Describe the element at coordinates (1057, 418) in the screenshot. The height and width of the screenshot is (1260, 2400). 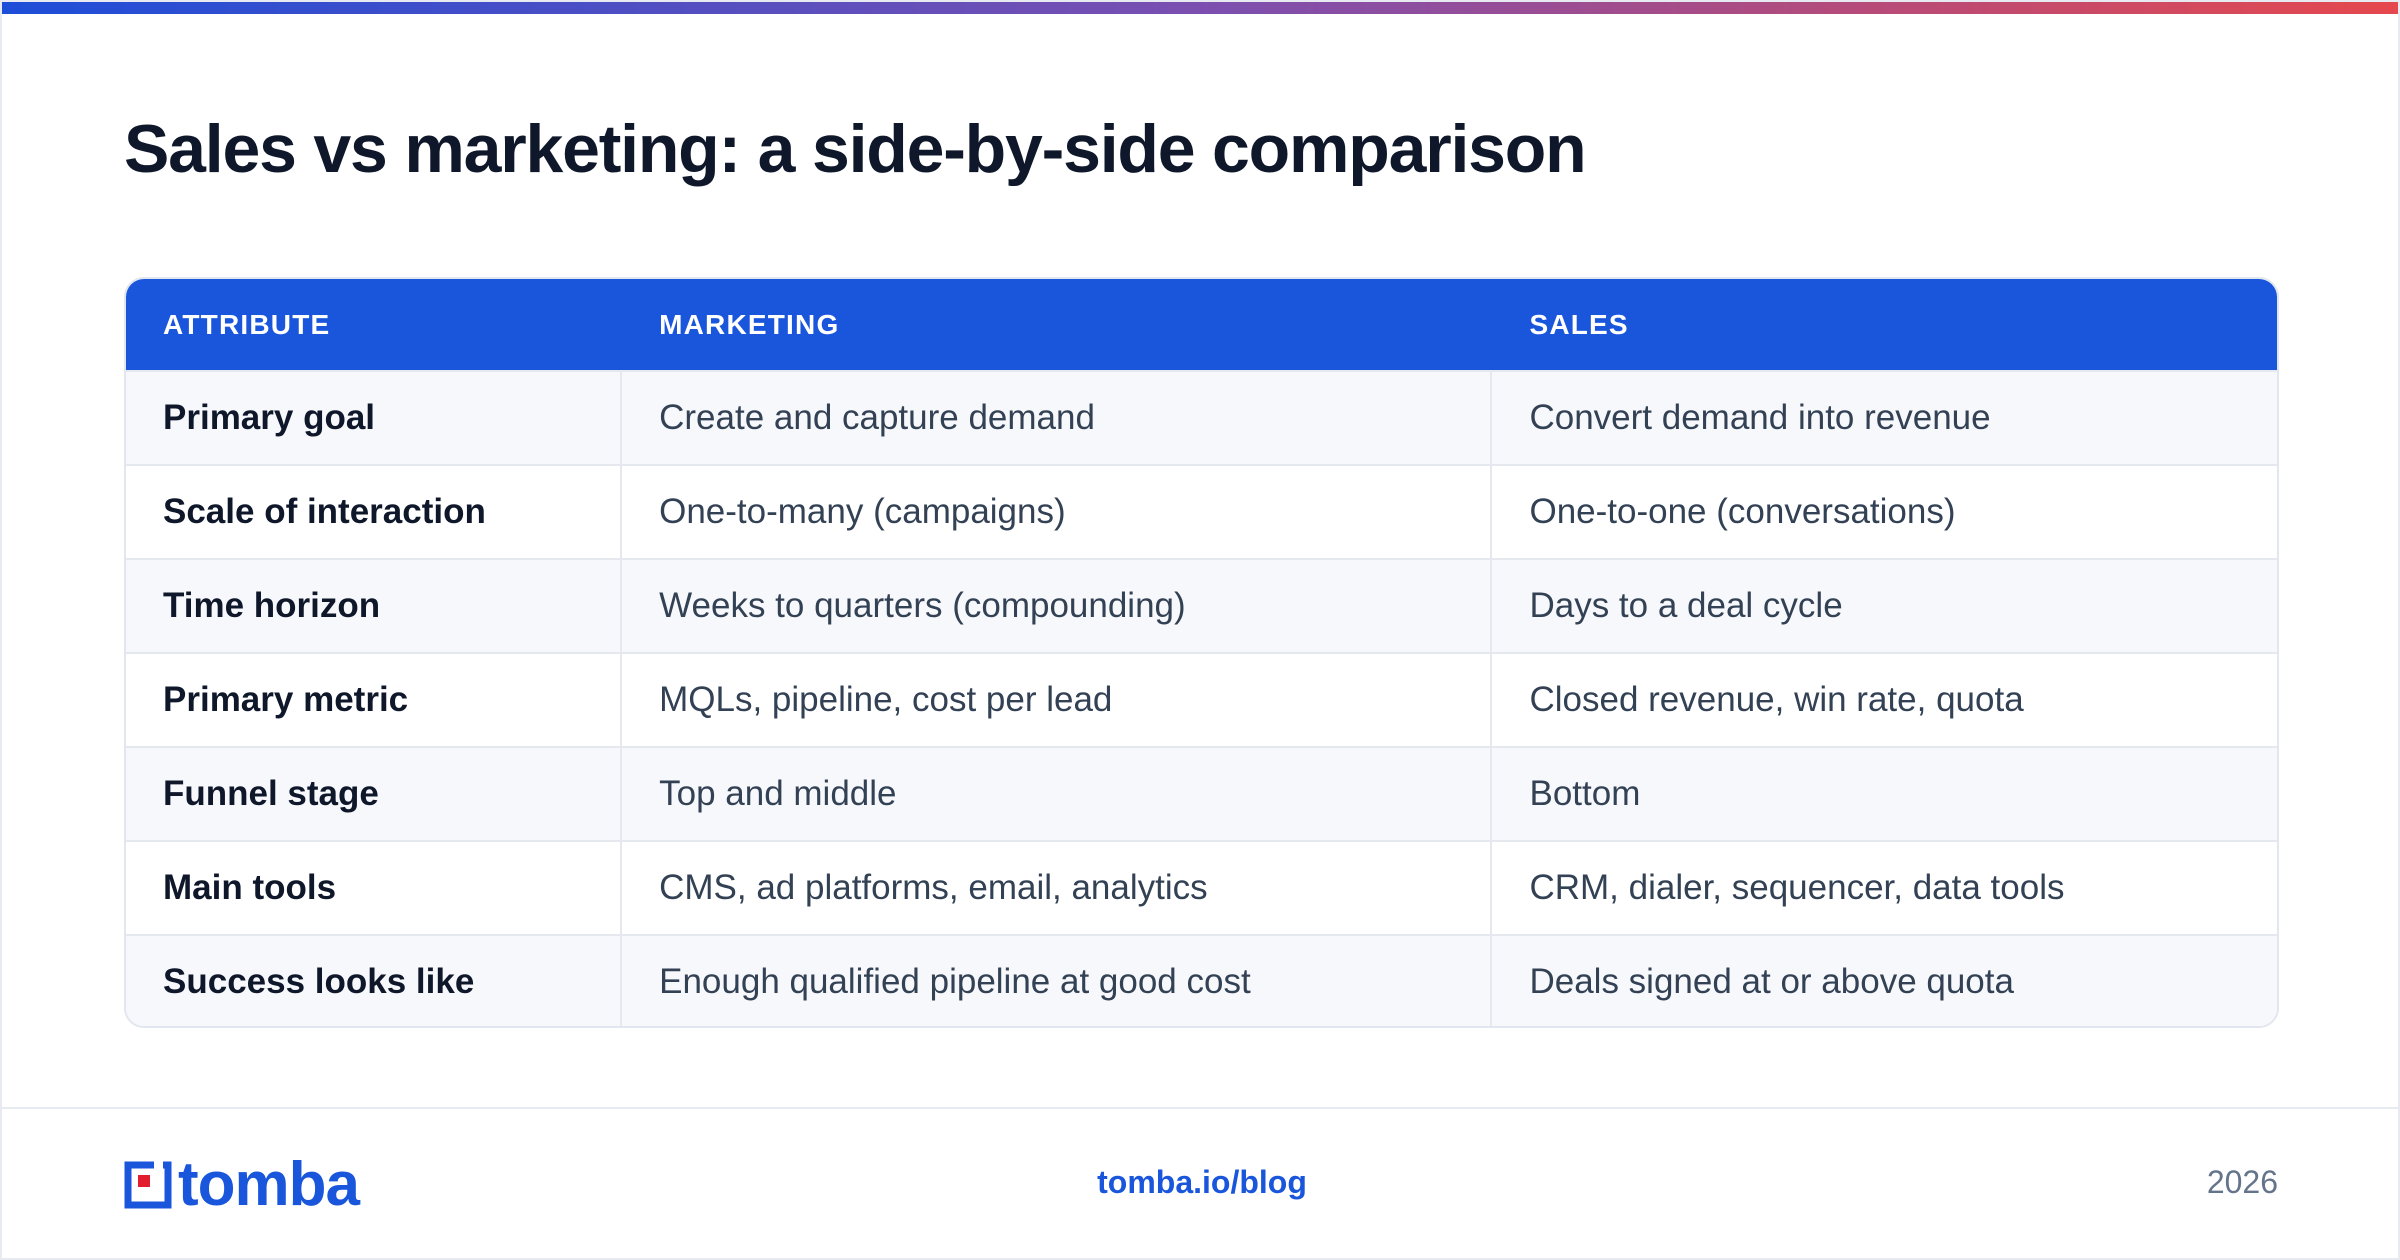
I see `marketing-cell: Create and capture demand` at that location.